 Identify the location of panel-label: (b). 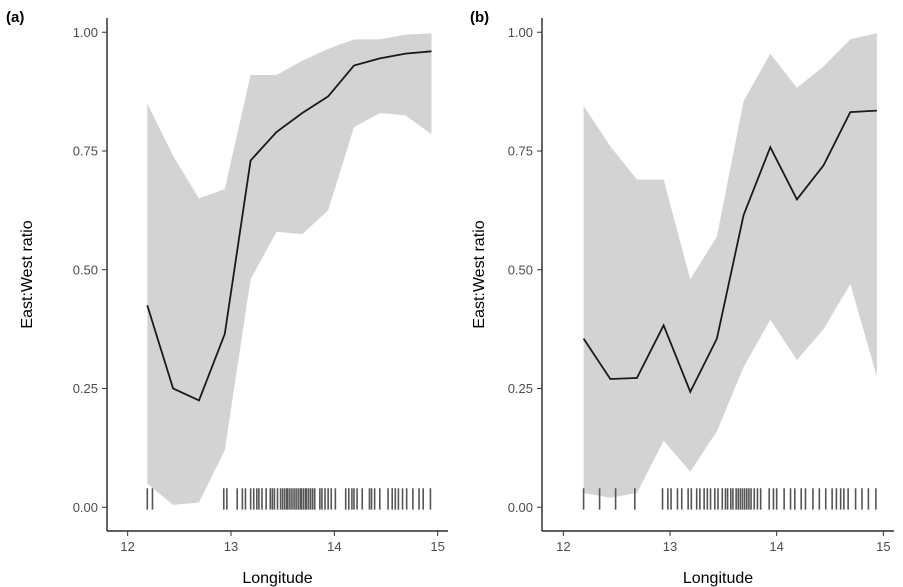
(479, 17).